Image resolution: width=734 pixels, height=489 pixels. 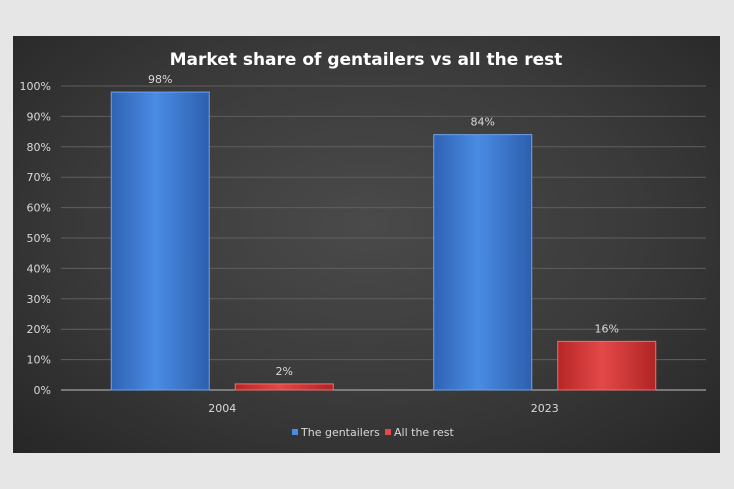 What do you see at coordinates (545, 408) in the screenshot?
I see `x-tick-label: 2023` at bounding box center [545, 408].